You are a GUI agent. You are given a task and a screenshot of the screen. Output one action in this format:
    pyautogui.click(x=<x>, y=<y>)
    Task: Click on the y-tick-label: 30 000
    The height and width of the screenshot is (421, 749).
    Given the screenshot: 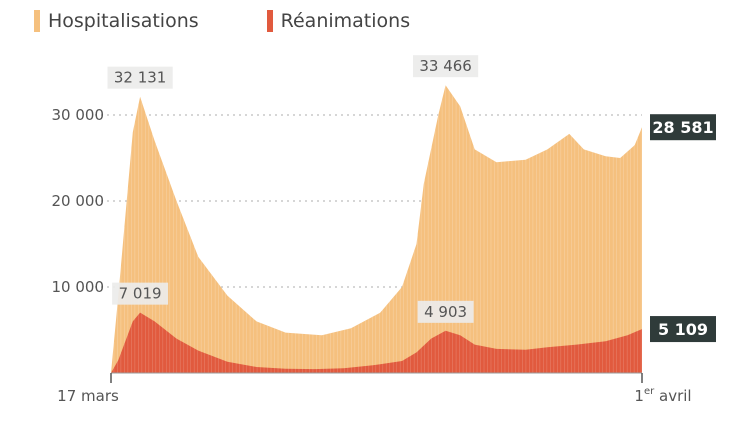 What is the action you would take?
    pyautogui.click(x=78, y=115)
    